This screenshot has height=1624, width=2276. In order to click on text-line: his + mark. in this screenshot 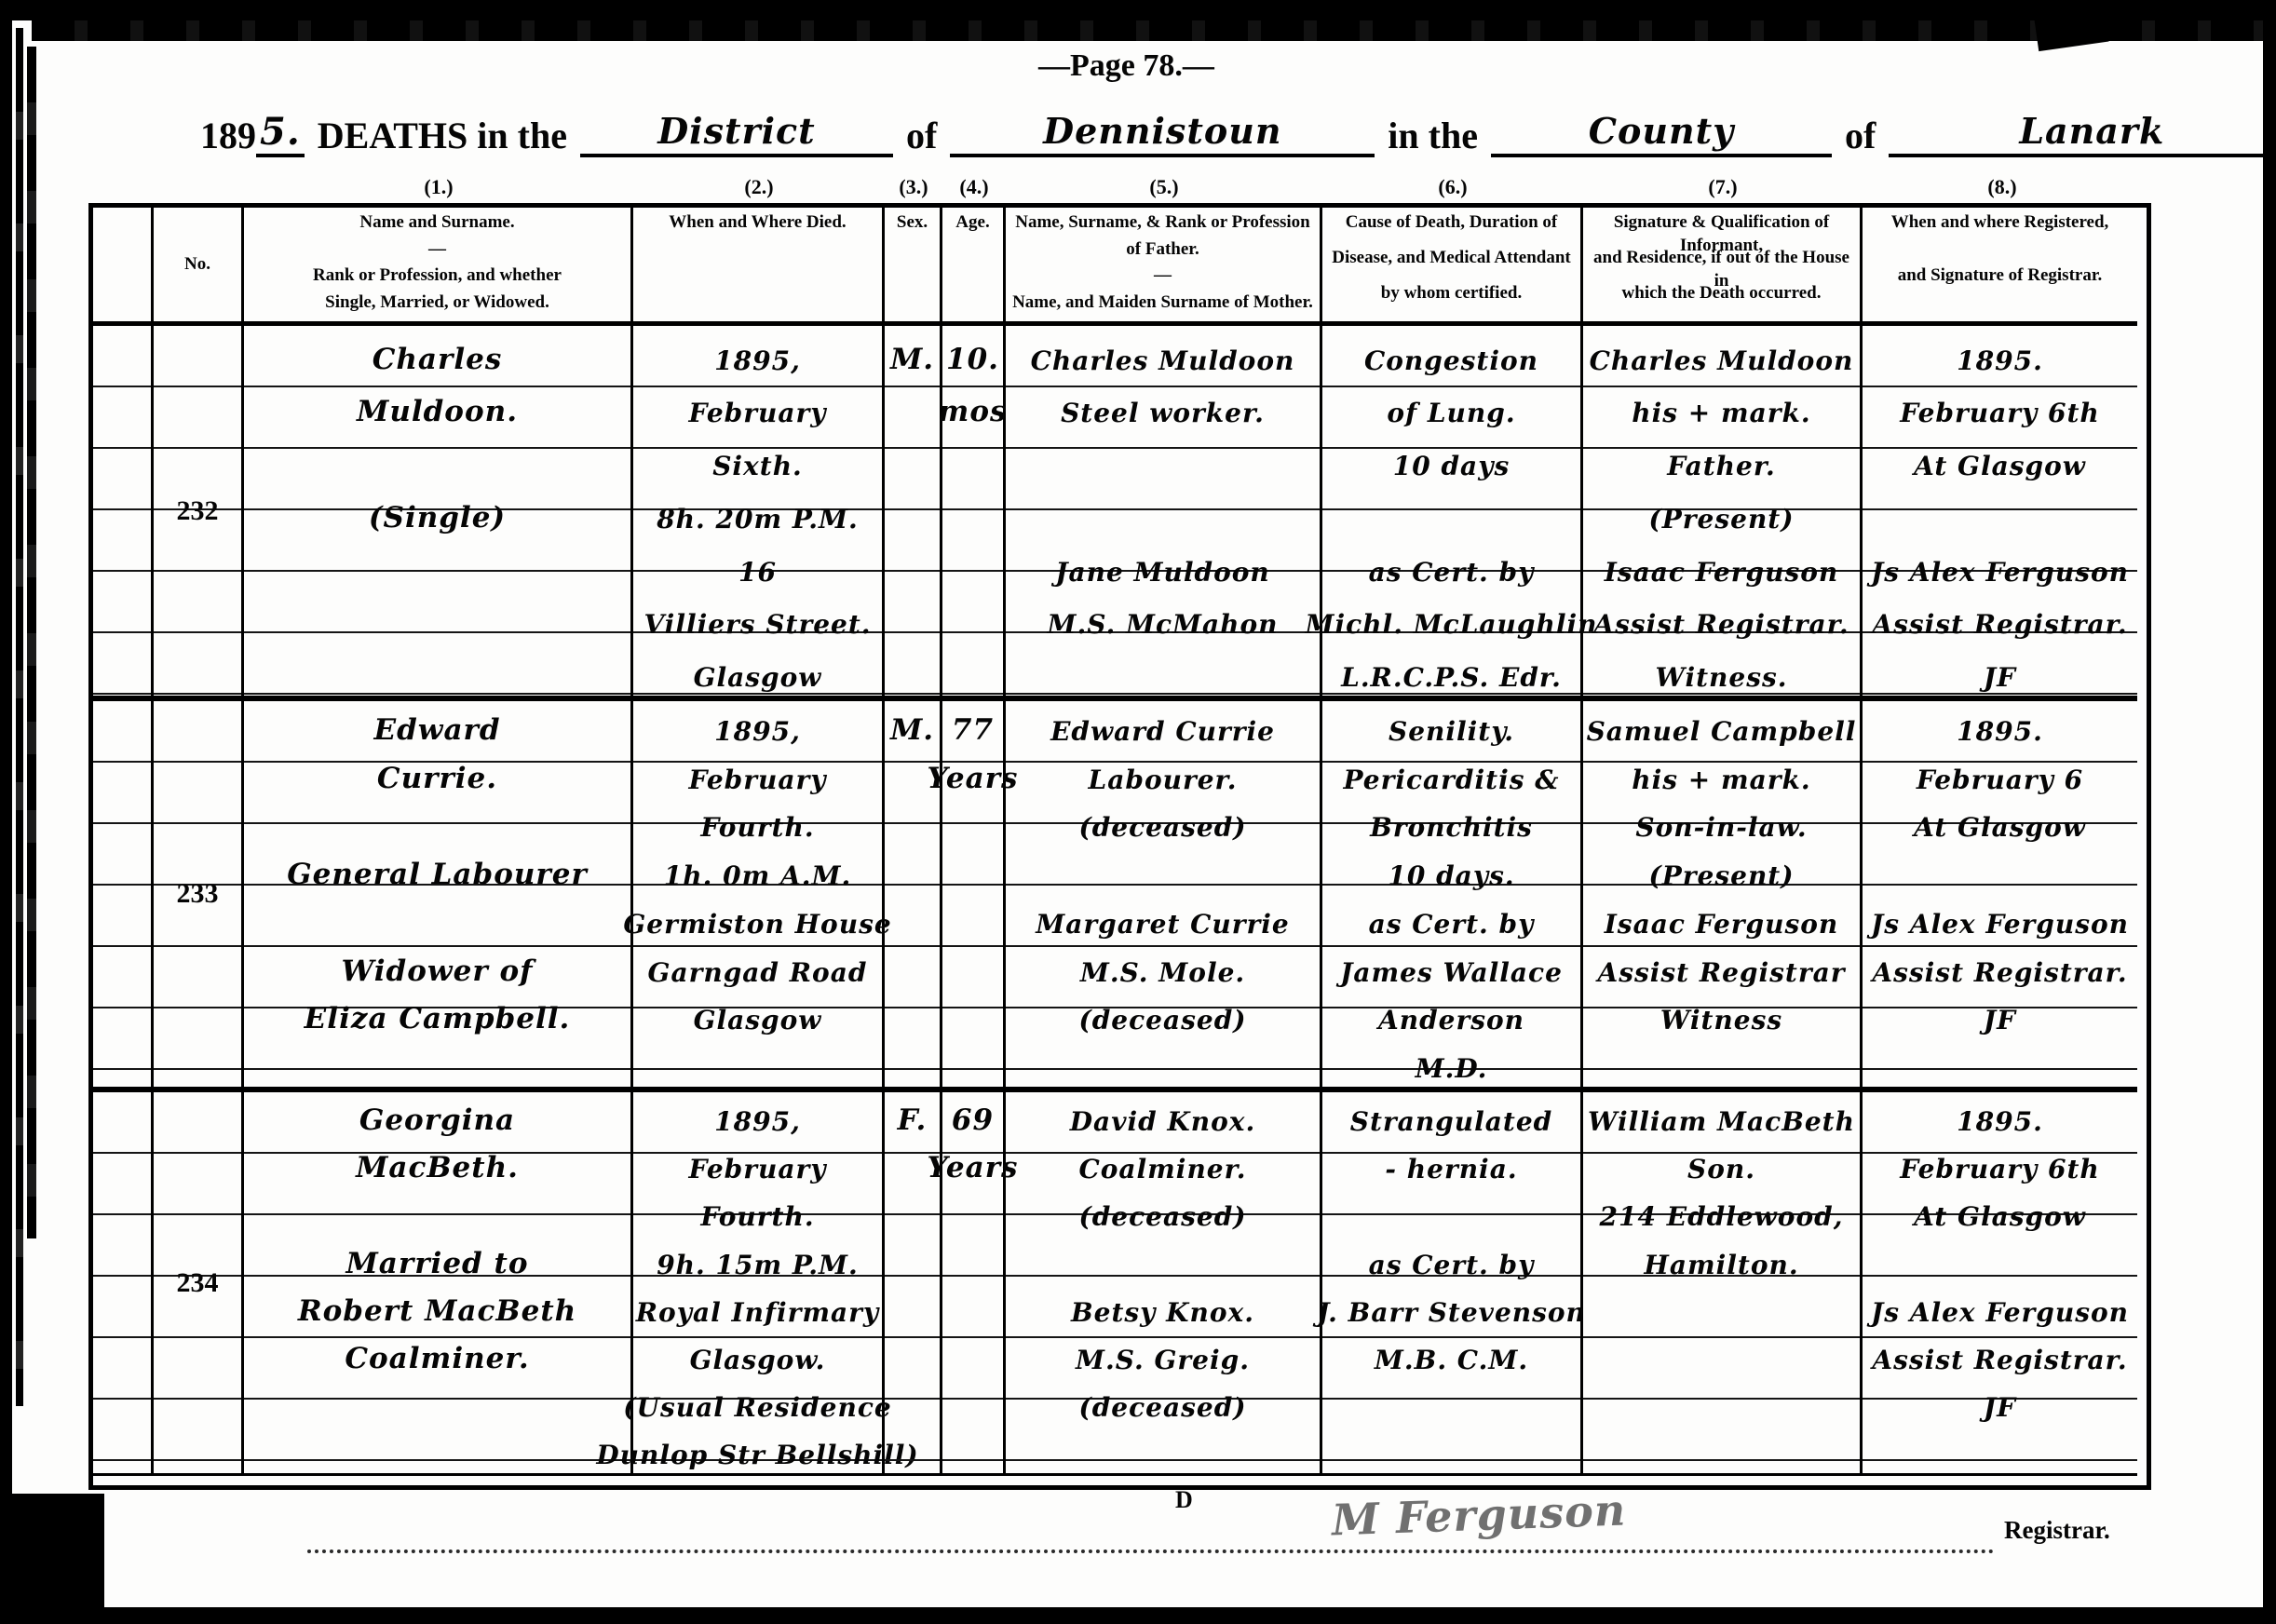, I will do `click(1721, 779)`.